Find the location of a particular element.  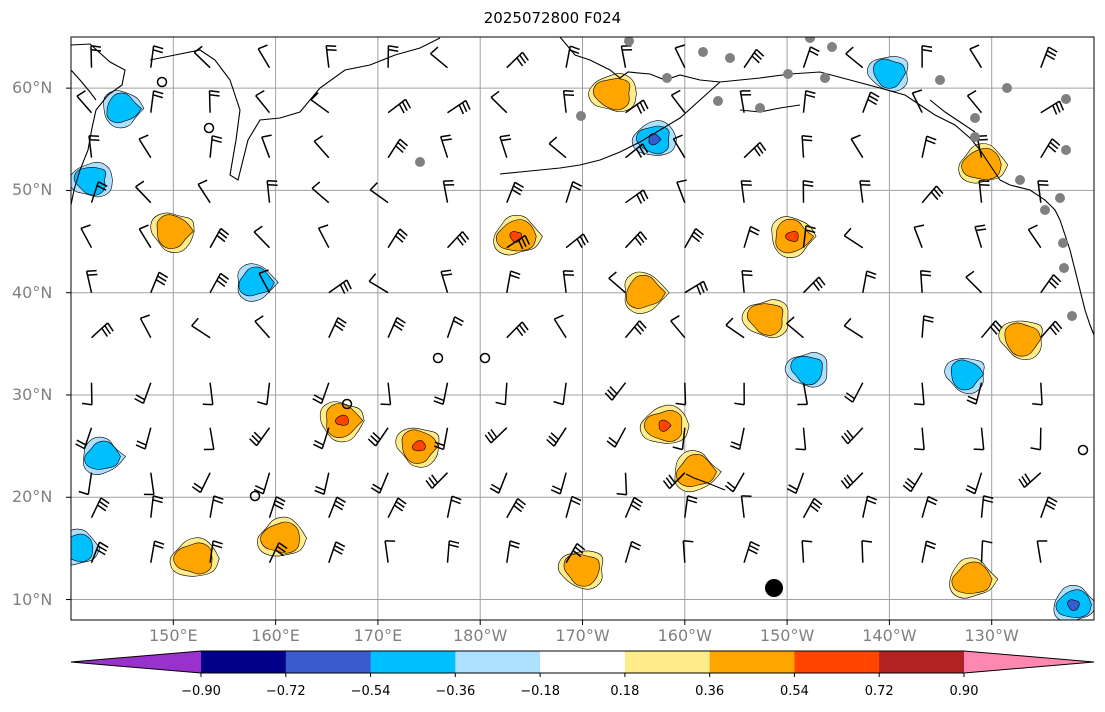

station-circle is located at coordinates (255, 496).